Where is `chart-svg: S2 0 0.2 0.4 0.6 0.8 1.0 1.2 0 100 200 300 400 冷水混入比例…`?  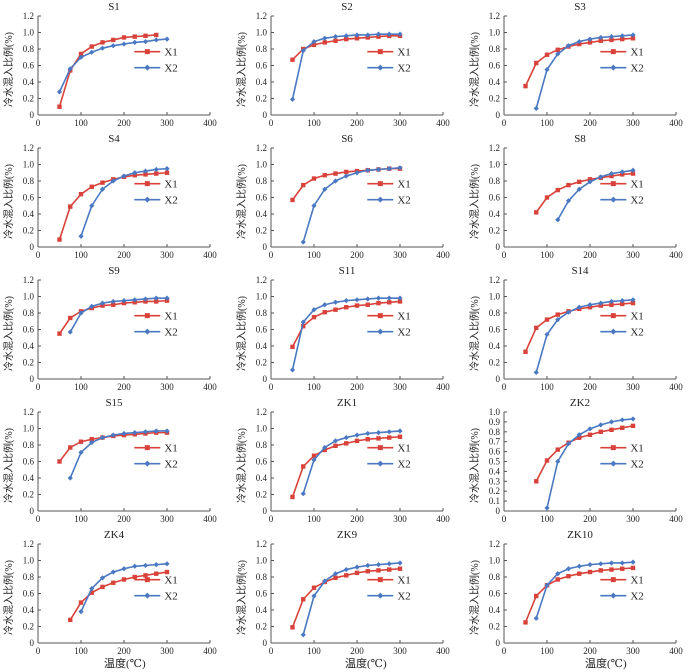 chart-svg: S2 0 0.2 0.4 0.6 0.8 1.0 1.2 0 100 200 300 400 冷水混入比例… is located at coordinates (342, 64).